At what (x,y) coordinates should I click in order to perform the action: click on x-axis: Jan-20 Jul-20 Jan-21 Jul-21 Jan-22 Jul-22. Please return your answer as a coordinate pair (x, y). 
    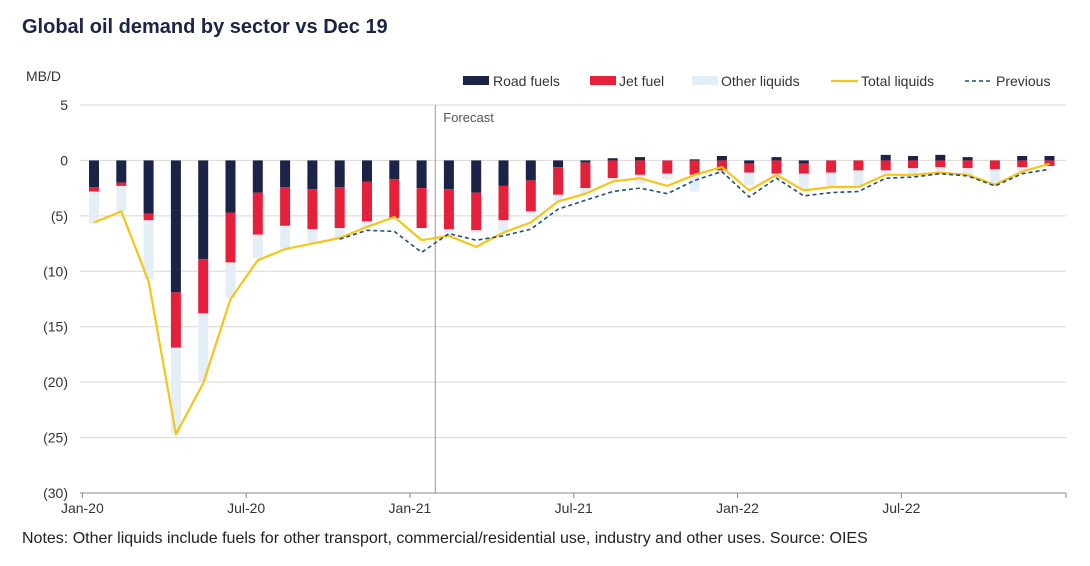
    Looking at the image, I should click on (564, 504).